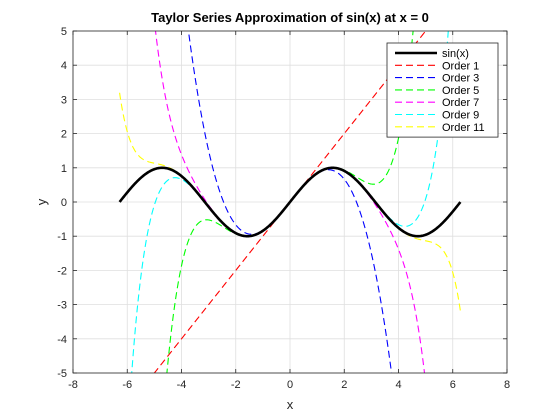  I want to click on x-axis-label: x, so click(290, 404).